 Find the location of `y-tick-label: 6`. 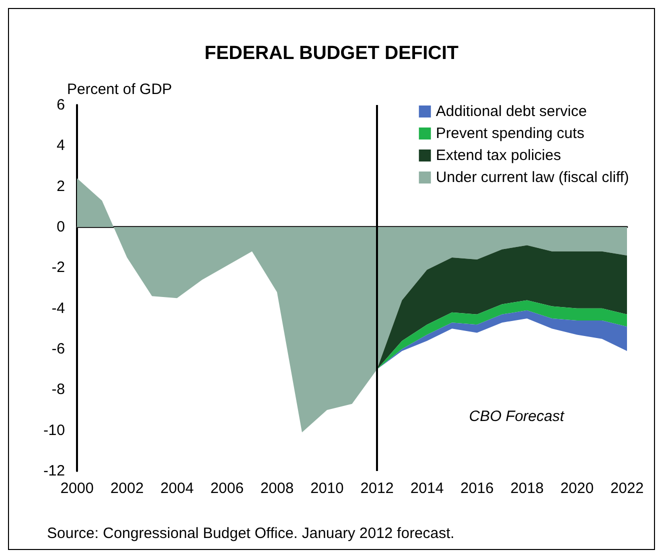

y-tick-label: 6 is located at coordinates (60, 105).